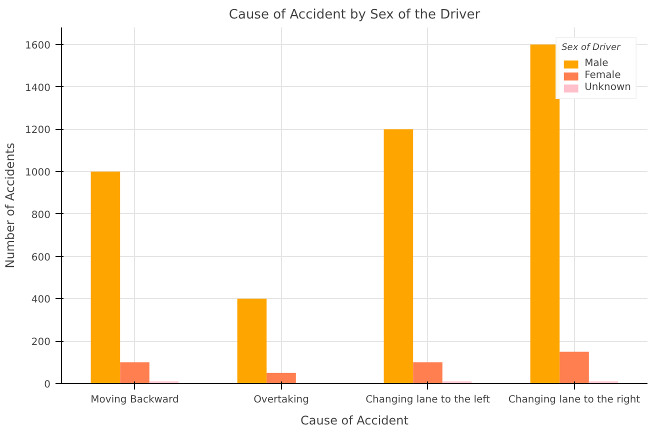 The image size is (652, 430). I want to click on legend-title: Sex of Driver, so click(592, 48).